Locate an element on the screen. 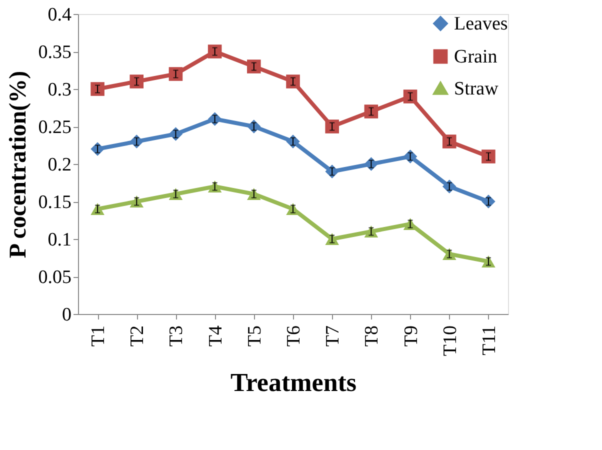 The height and width of the screenshot is (450, 602). x-tick-label: T11 is located at coordinates (489, 341).